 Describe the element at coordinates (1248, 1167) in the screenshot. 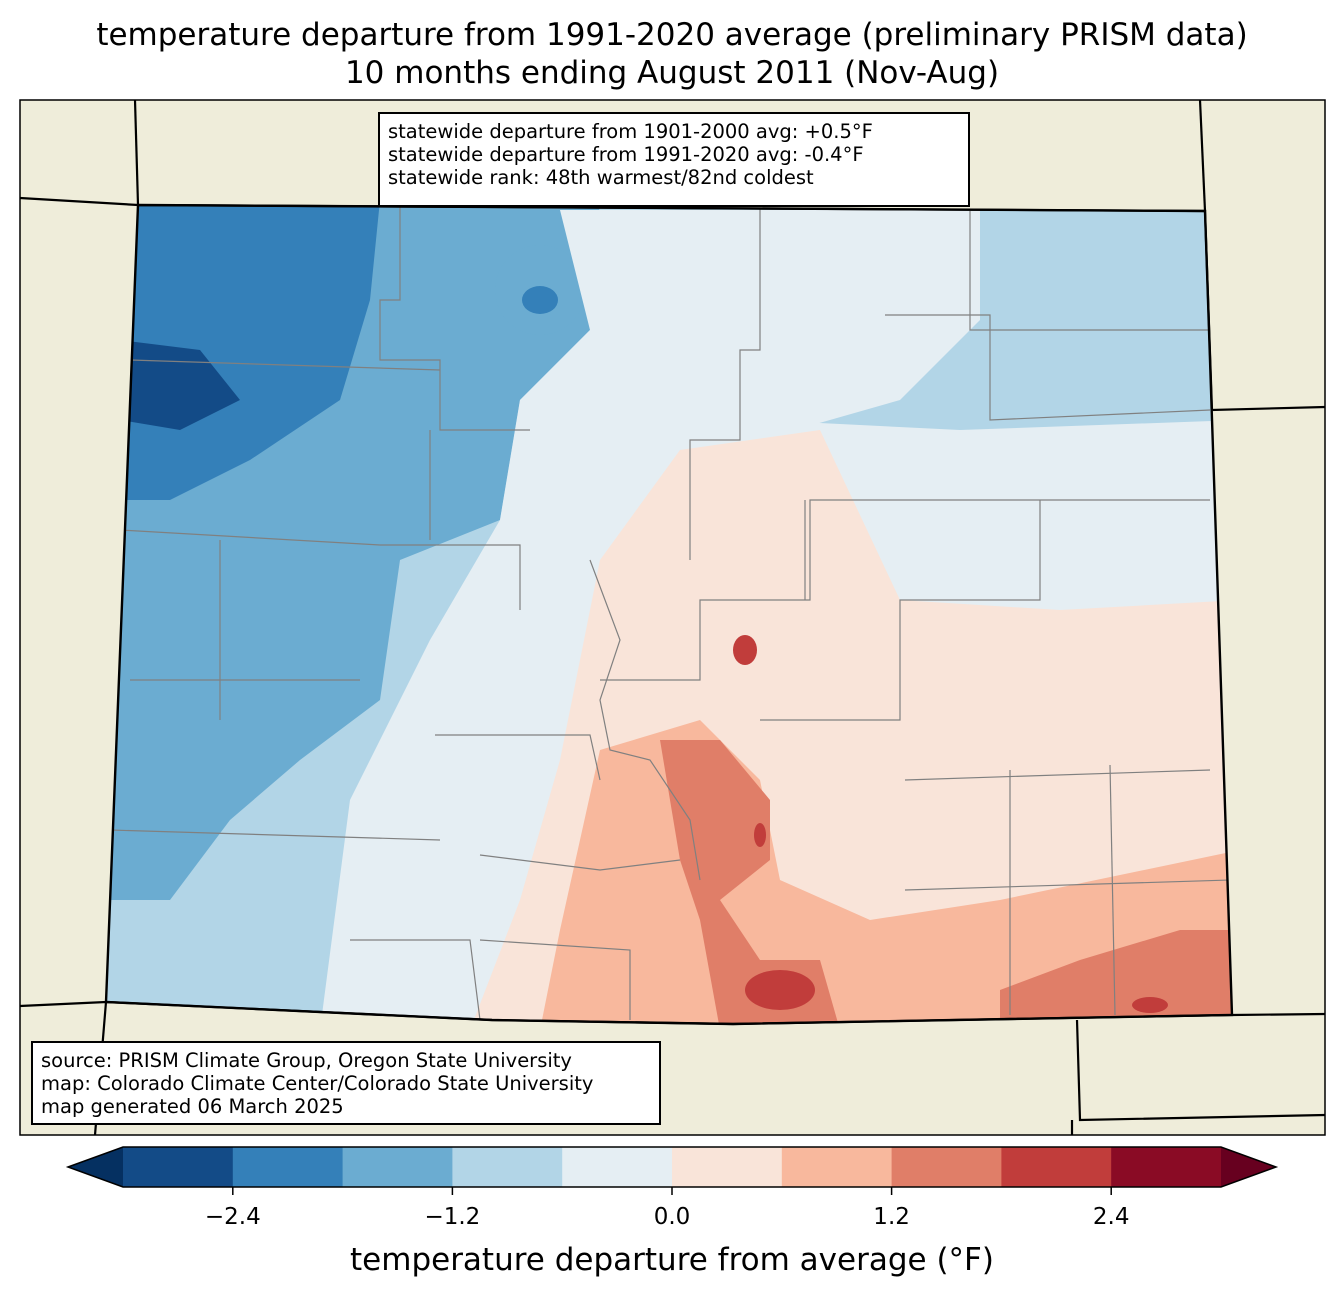

I see `colorbar-over-arrow` at that location.